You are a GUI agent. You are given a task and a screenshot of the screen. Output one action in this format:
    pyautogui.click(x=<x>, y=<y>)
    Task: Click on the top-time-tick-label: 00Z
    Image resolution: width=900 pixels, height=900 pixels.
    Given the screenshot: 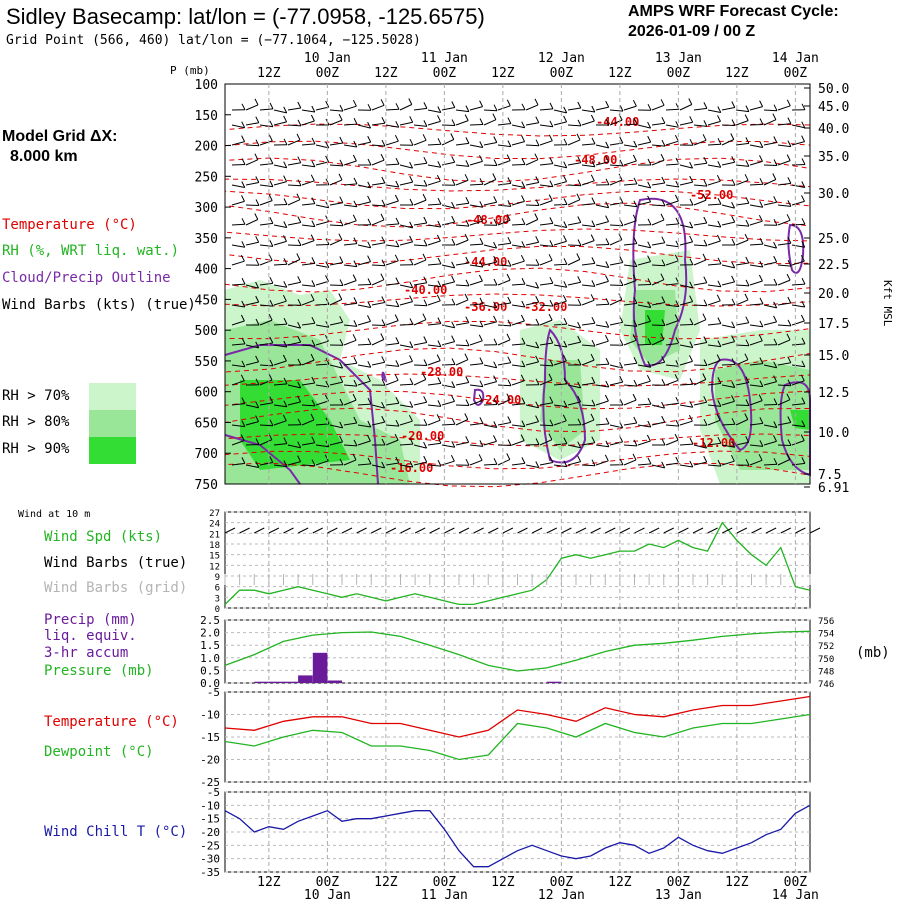 What is the action you would take?
    pyautogui.click(x=562, y=73)
    